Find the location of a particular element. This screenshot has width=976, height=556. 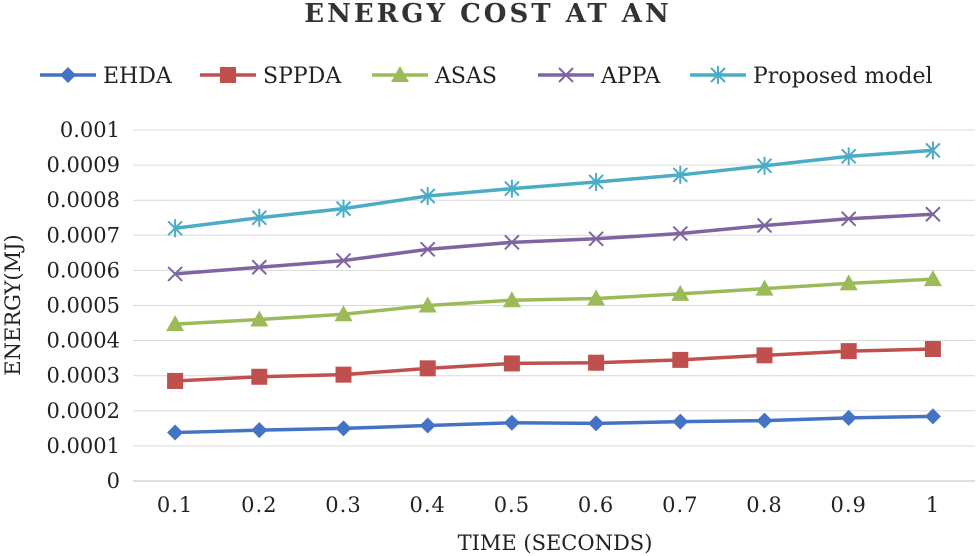

y-tick-label: 0.0009 is located at coordinates (83, 165).